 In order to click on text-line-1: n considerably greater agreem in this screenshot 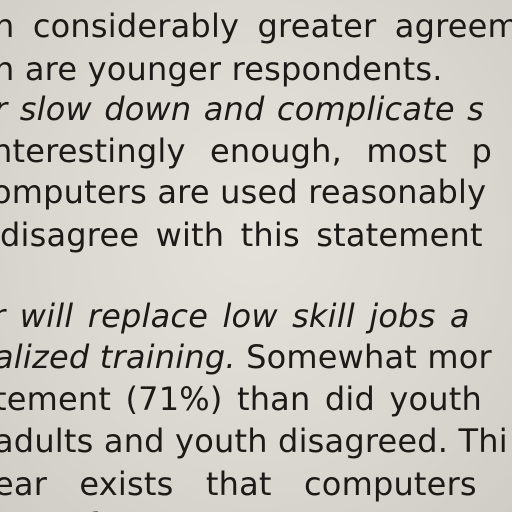, I will do `click(256, 26)`.